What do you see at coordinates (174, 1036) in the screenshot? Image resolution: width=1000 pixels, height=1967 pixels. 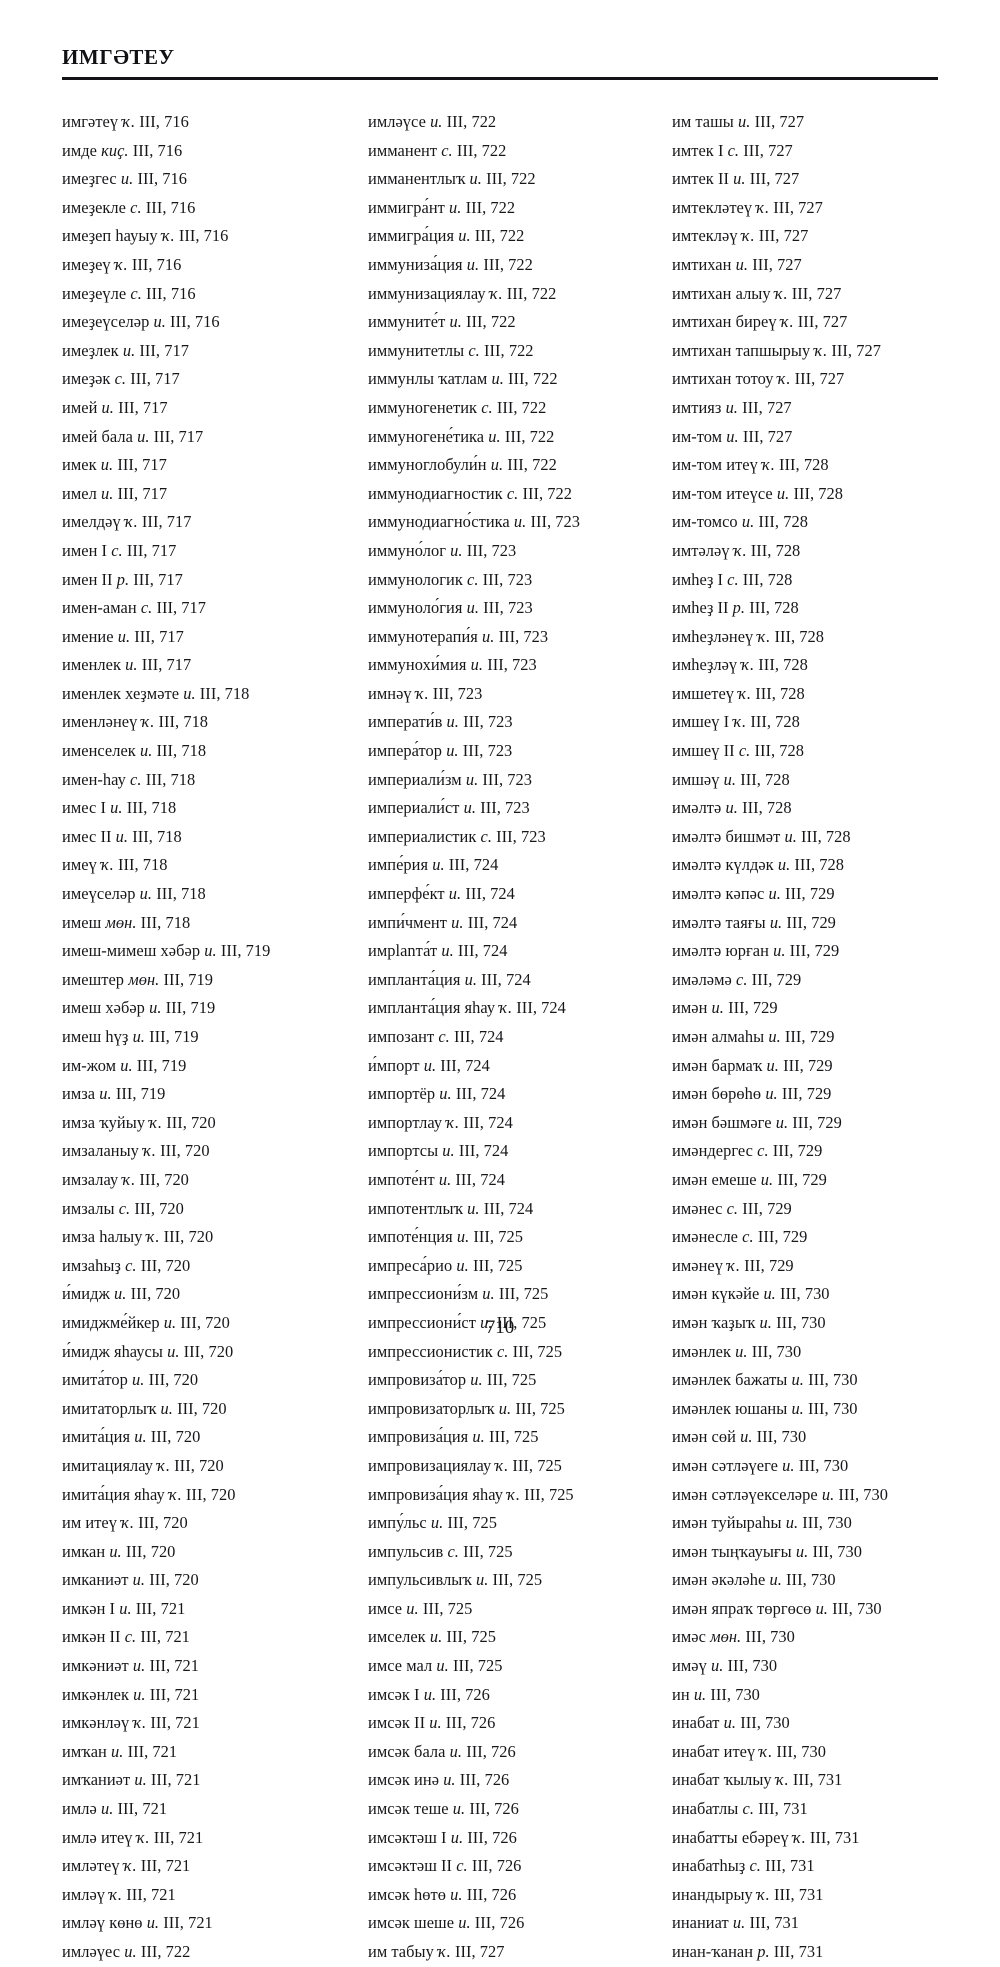 I see `entry-reference: III, 719` at bounding box center [174, 1036].